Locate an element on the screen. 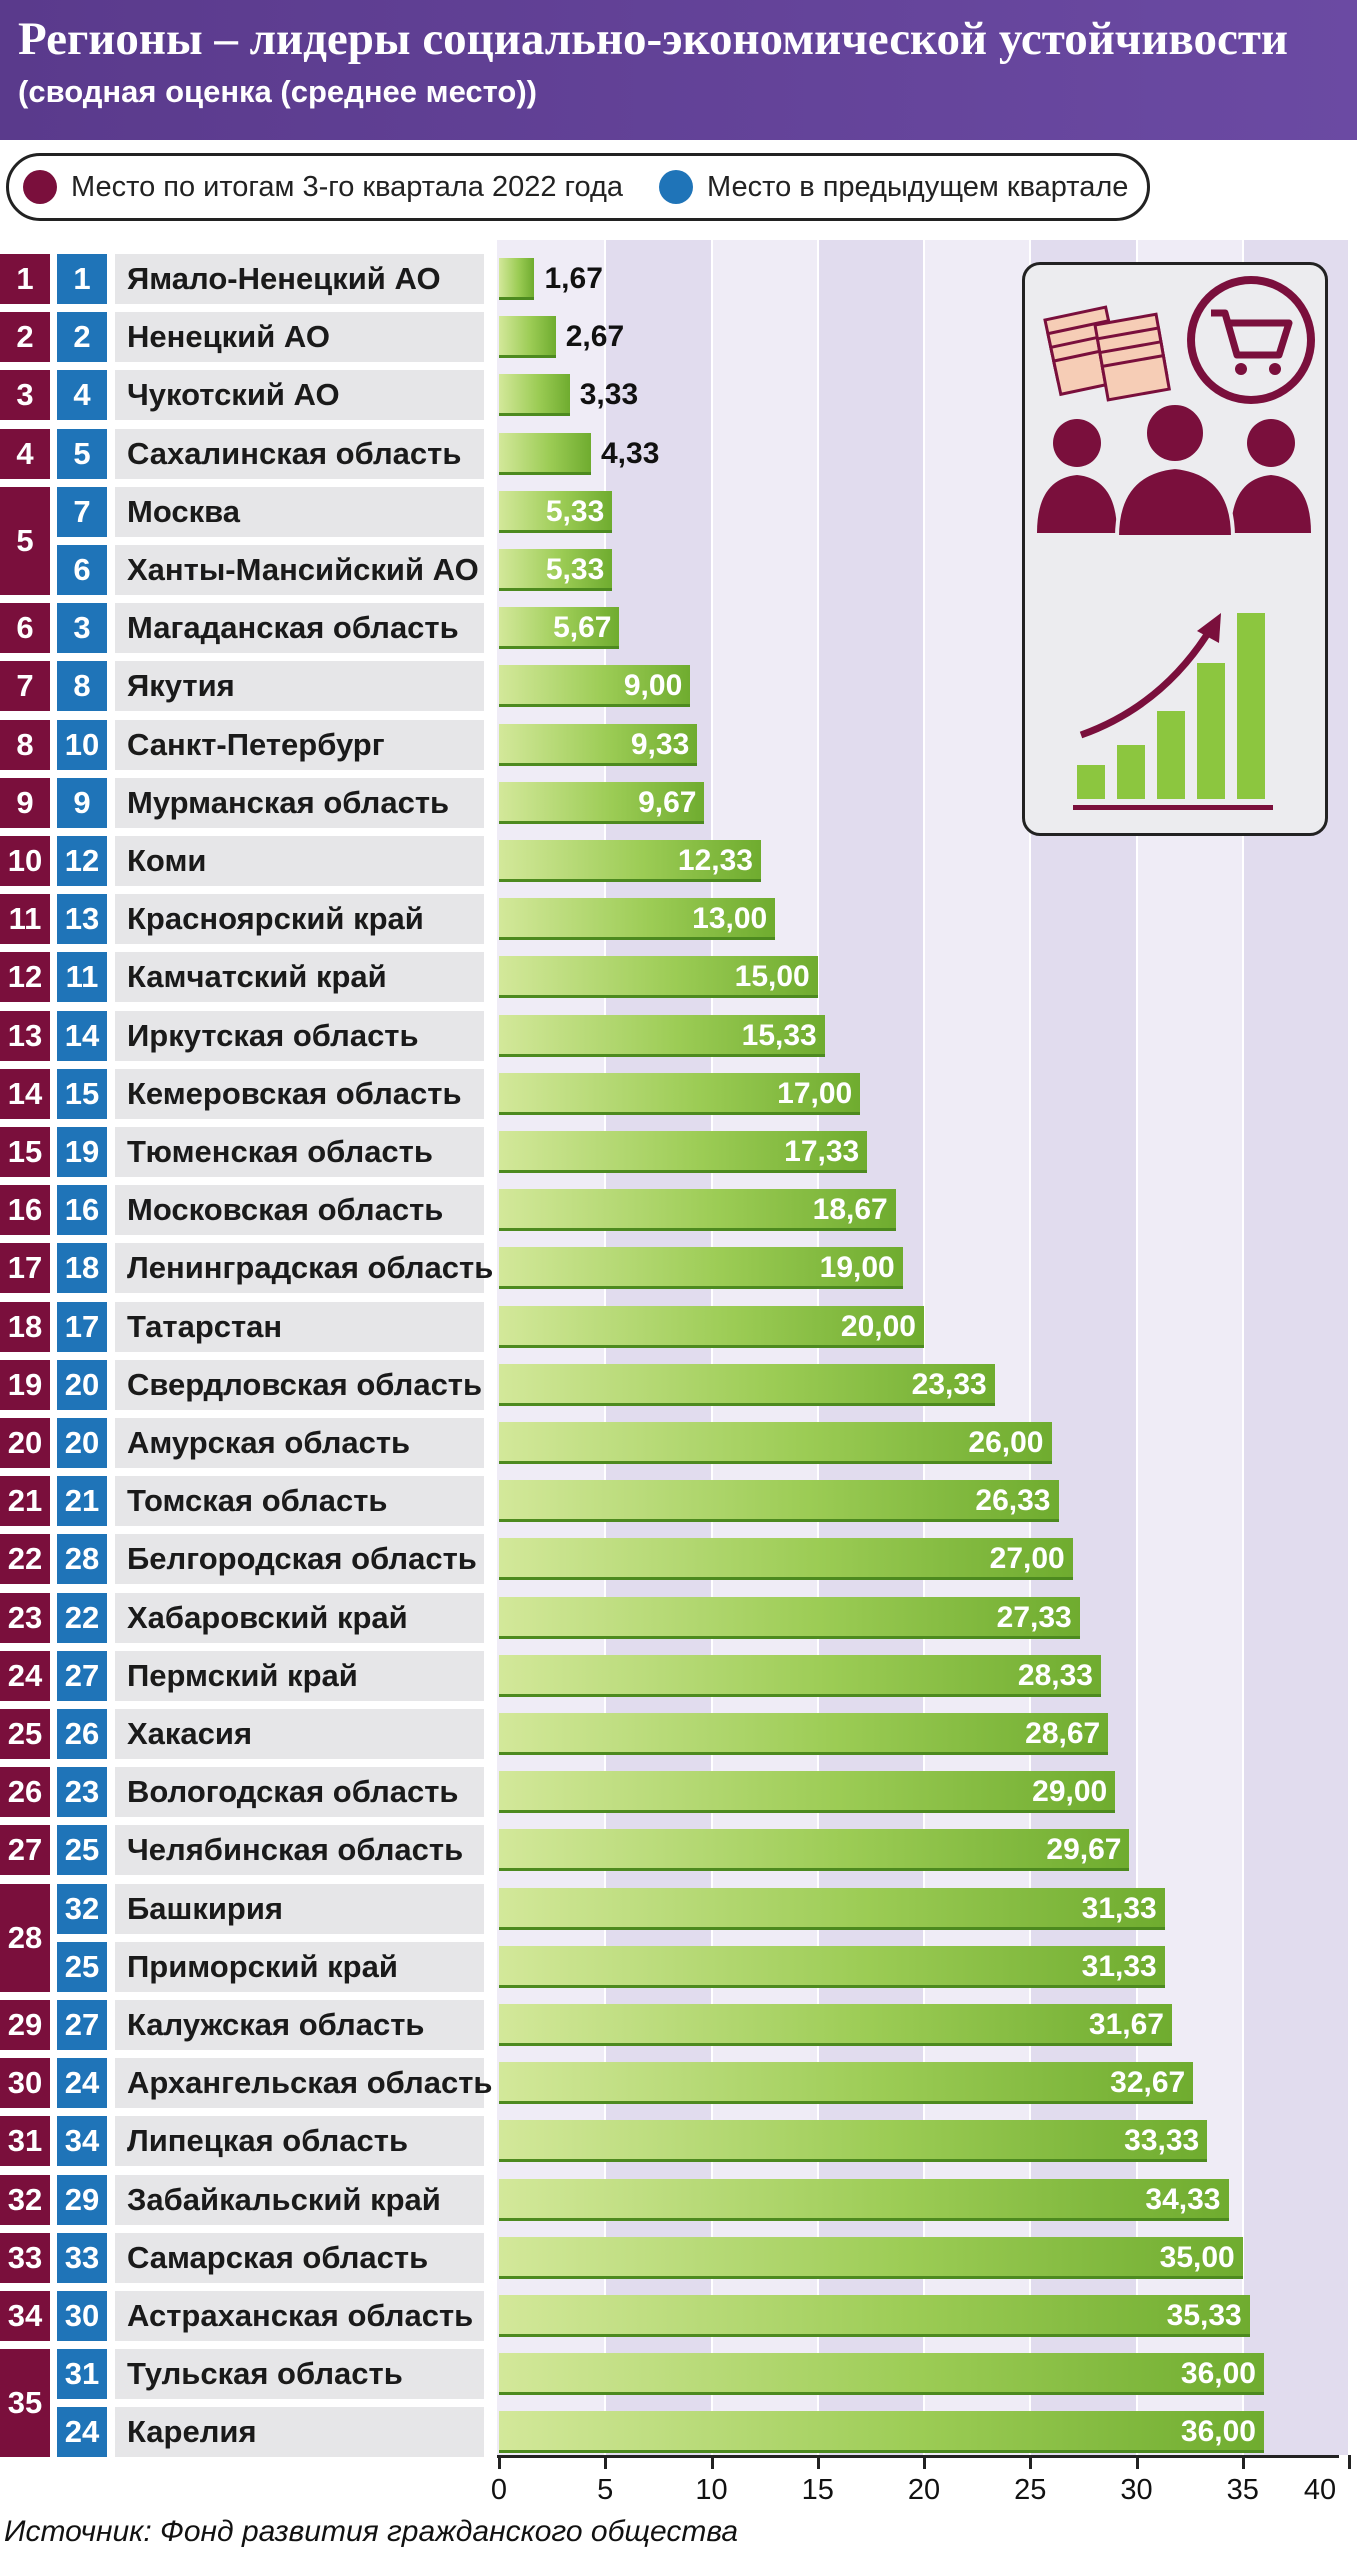  x-tick-label: 15 is located at coordinates (817, 2490).